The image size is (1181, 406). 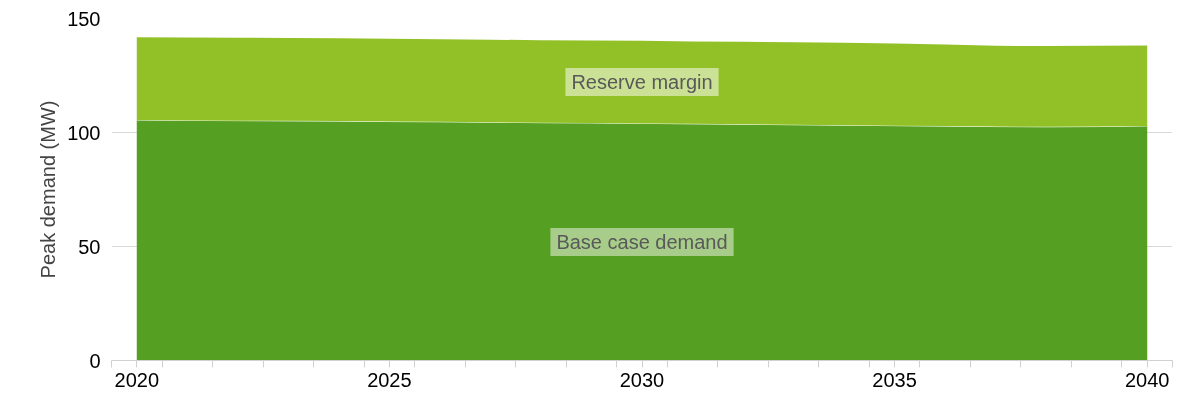 I want to click on x-tick-label: 2040, so click(x=1147, y=379).